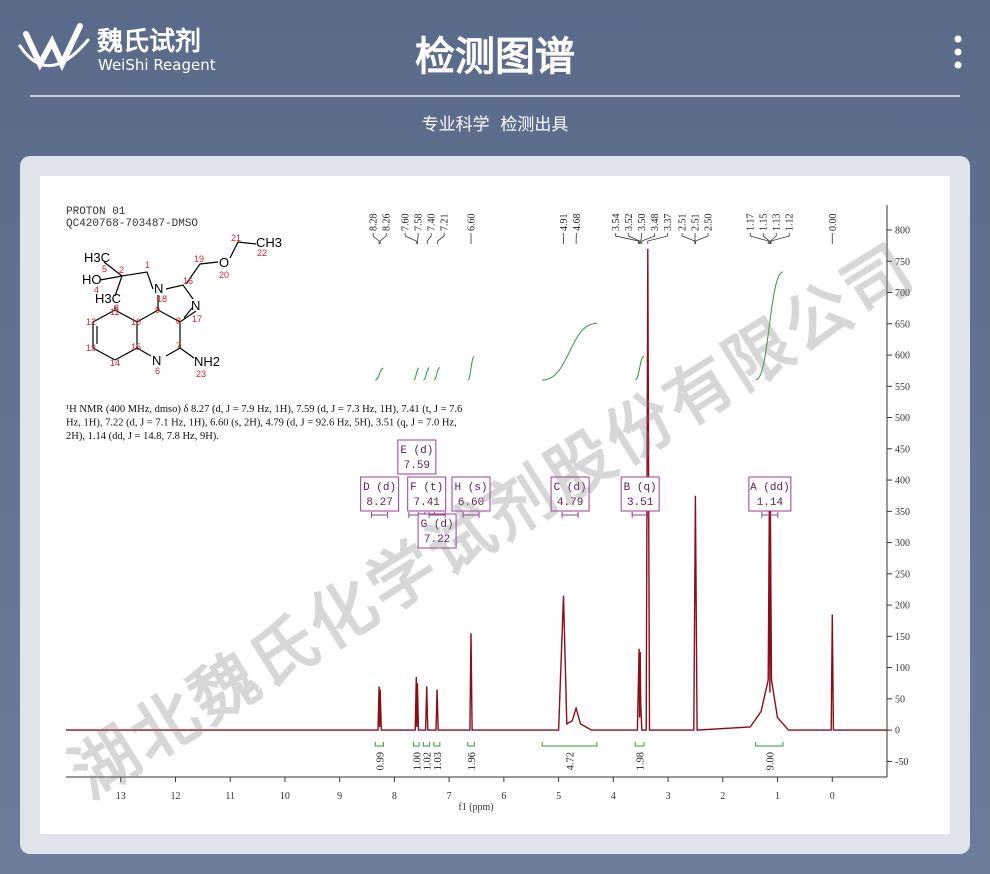  Describe the element at coordinates (54, 47) in the screenshot. I see `logo-icon` at that location.